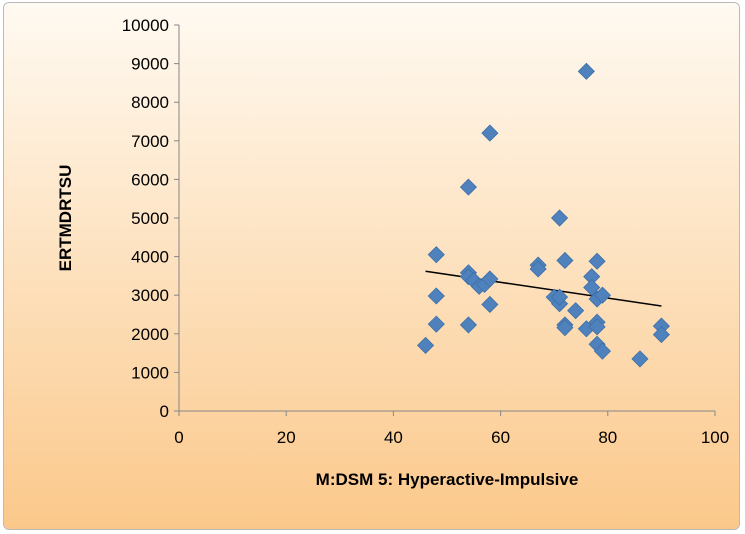 The image size is (745, 534). I want to click on x-tick-label: 20, so click(286, 437).